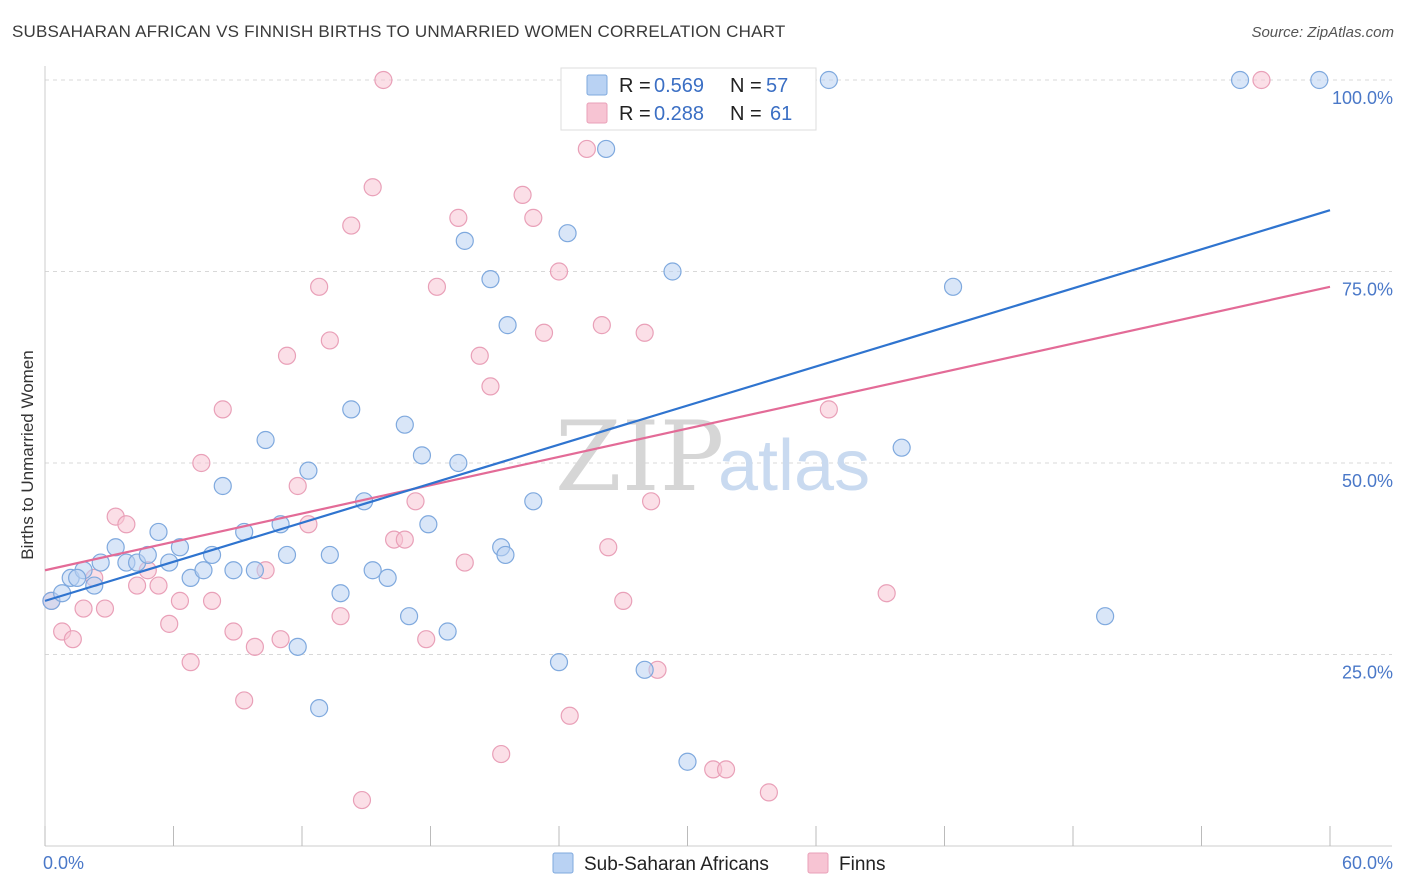 The height and width of the screenshot is (892, 1406). Describe the element at coordinates (1367, 290) in the screenshot. I see `y-tick-label: 75.0%` at that location.